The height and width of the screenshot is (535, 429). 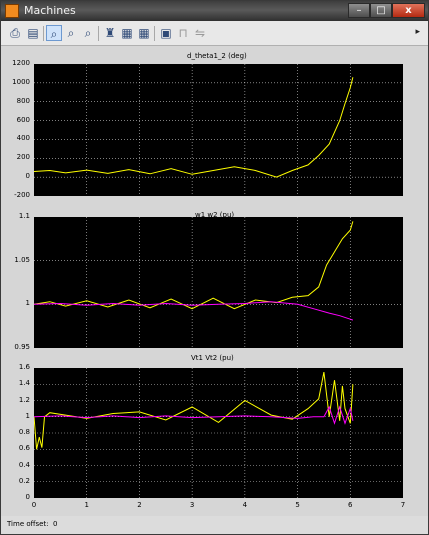 I want to click on matlab-icon, so click(x=12, y=11).